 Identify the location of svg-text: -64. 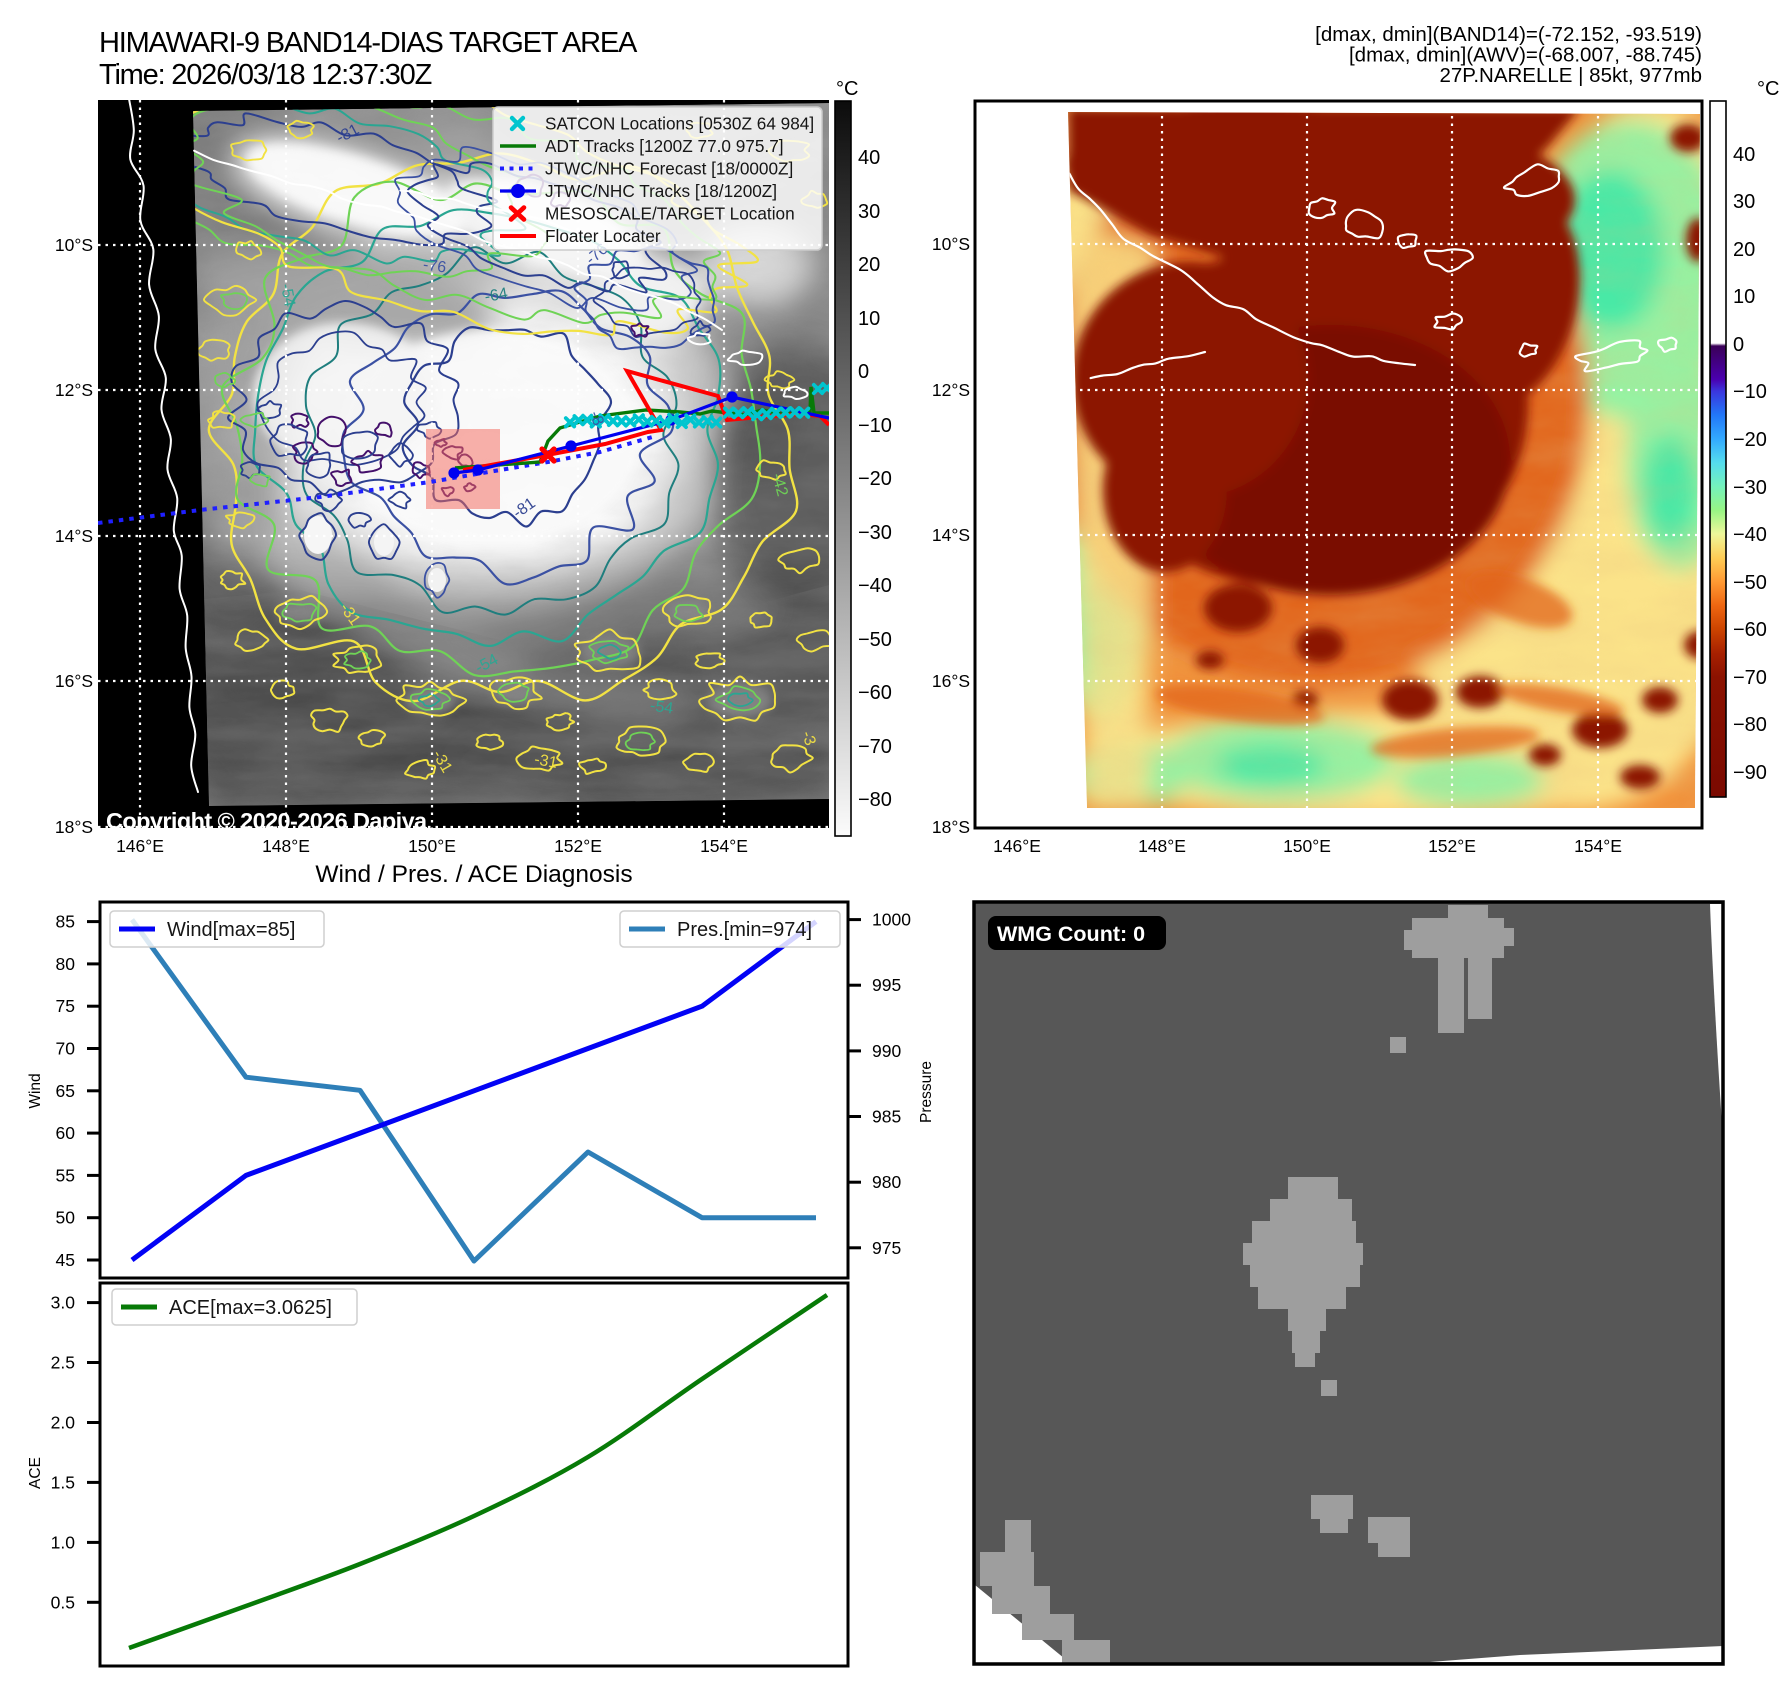
(496, 295).